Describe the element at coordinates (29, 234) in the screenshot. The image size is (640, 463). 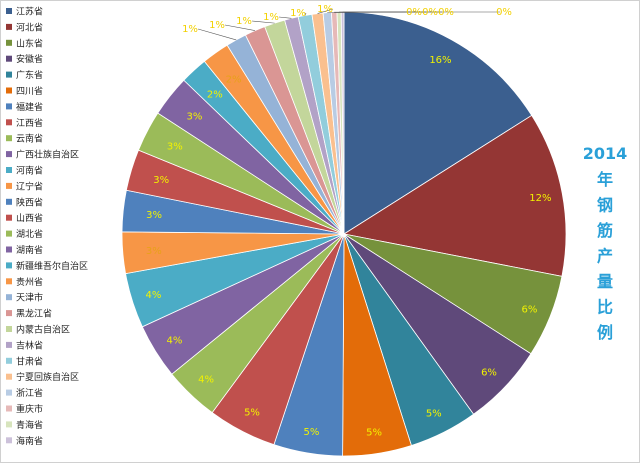
I see `legend-item: 湖北省` at that location.